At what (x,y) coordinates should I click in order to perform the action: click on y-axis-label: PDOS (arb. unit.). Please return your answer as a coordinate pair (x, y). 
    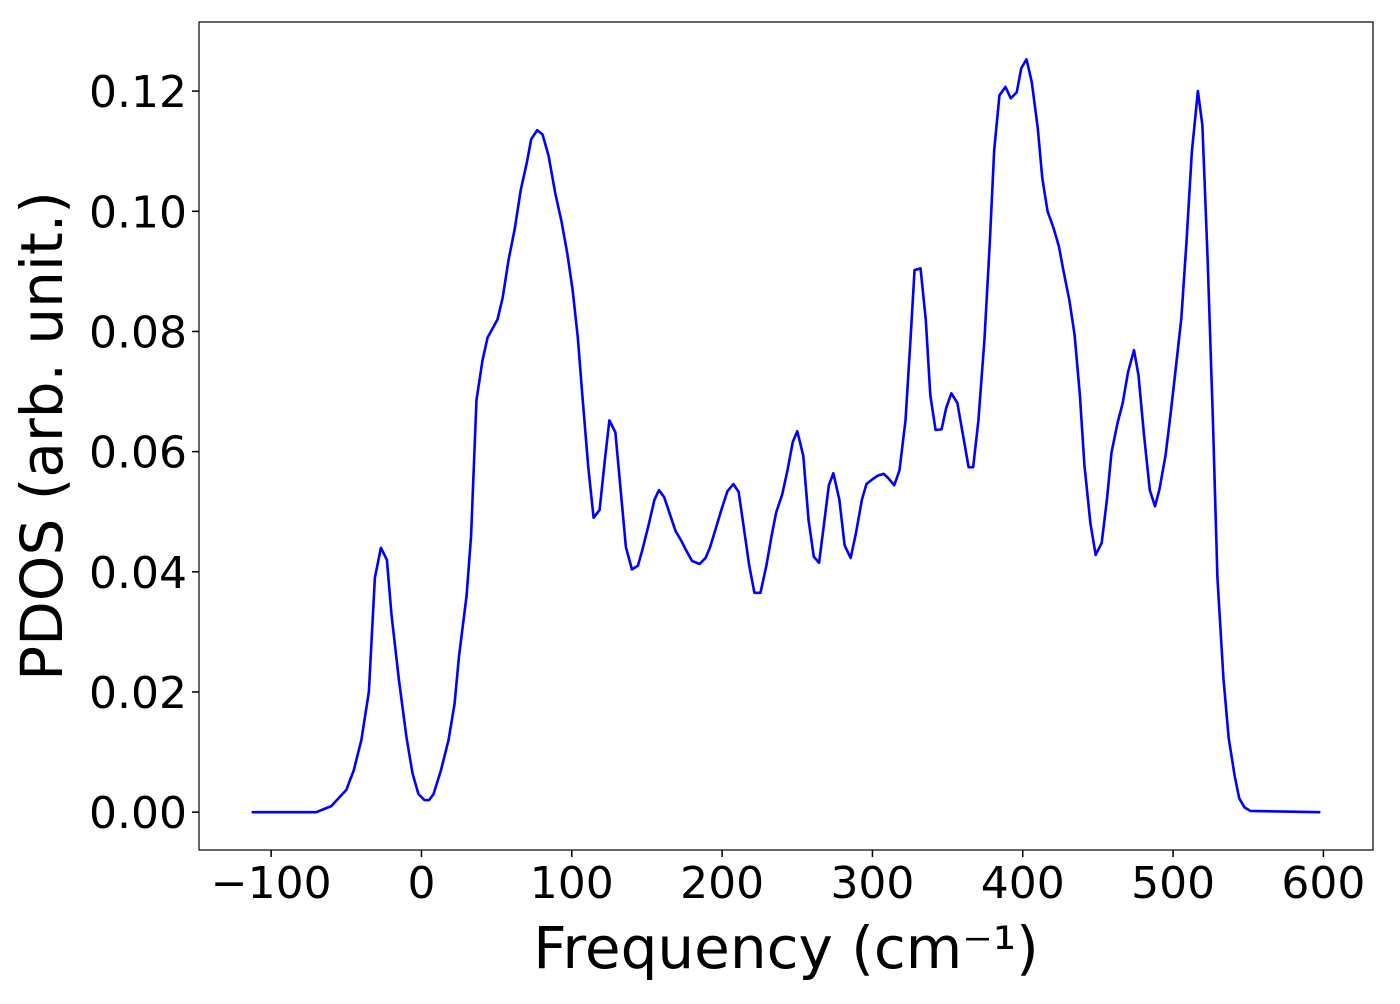
    Looking at the image, I should click on (42, 436).